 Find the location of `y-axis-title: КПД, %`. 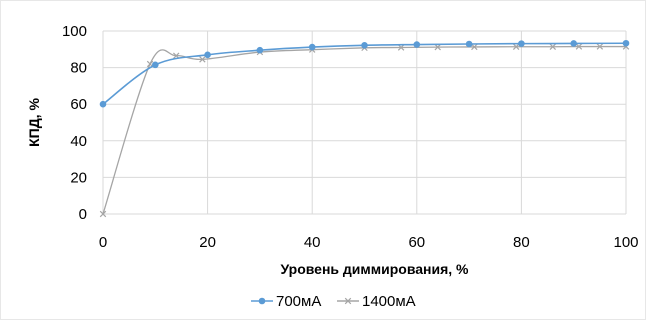

y-axis-title: КПД, % is located at coordinates (34, 122).